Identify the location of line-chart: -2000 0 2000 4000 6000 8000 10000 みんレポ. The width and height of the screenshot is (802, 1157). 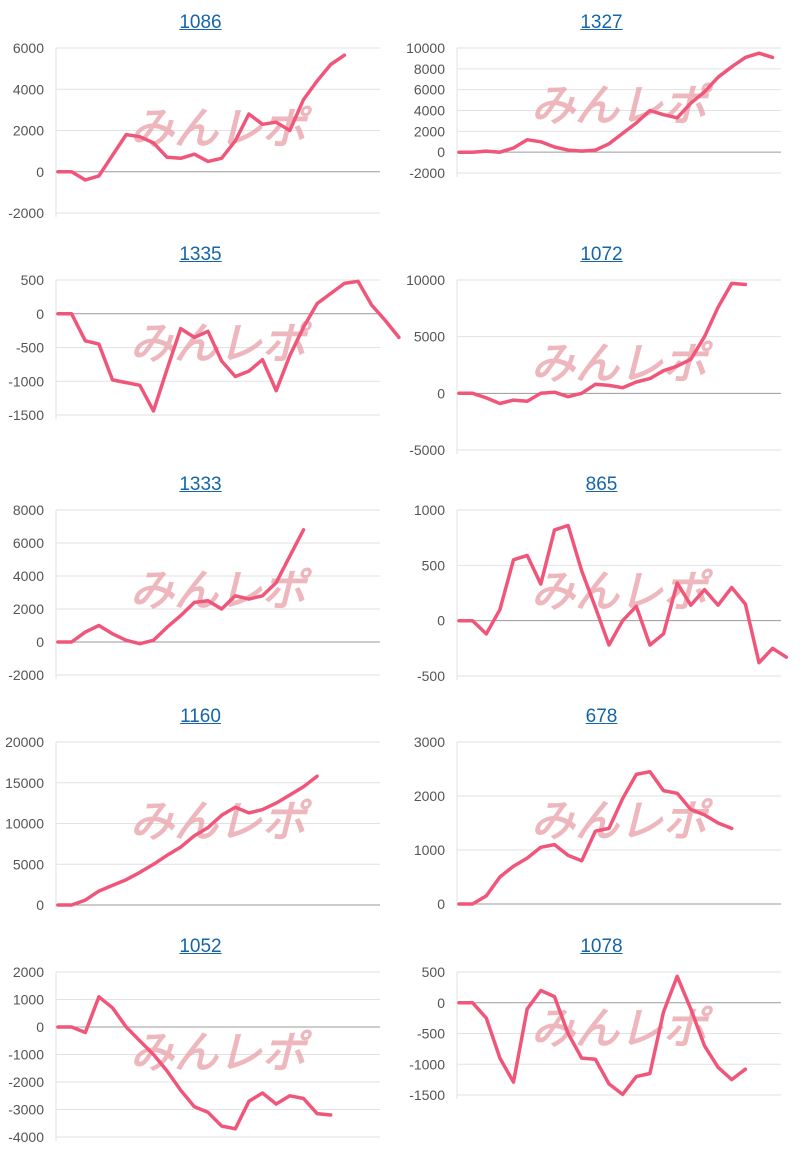
(593, 110).